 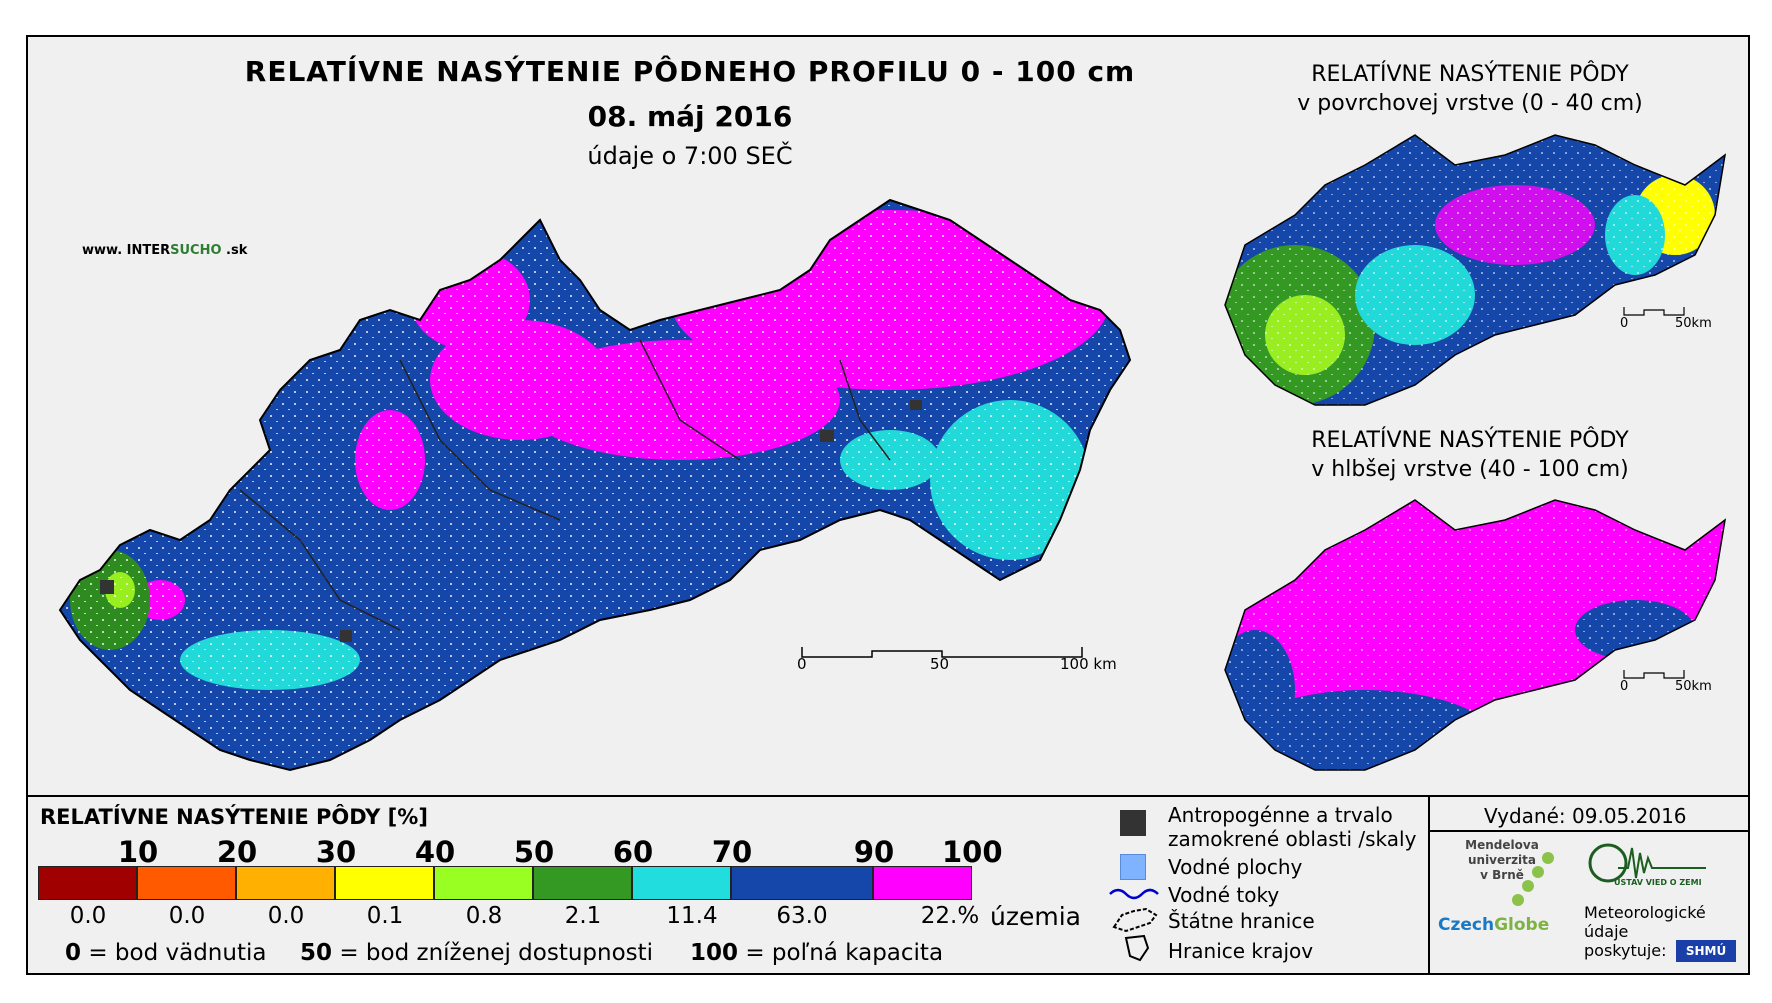 What do you see at coordinates (1137, 948) in the screenshot?
I see `region-border-symbol-icon` at bounding box center [1137, 948].